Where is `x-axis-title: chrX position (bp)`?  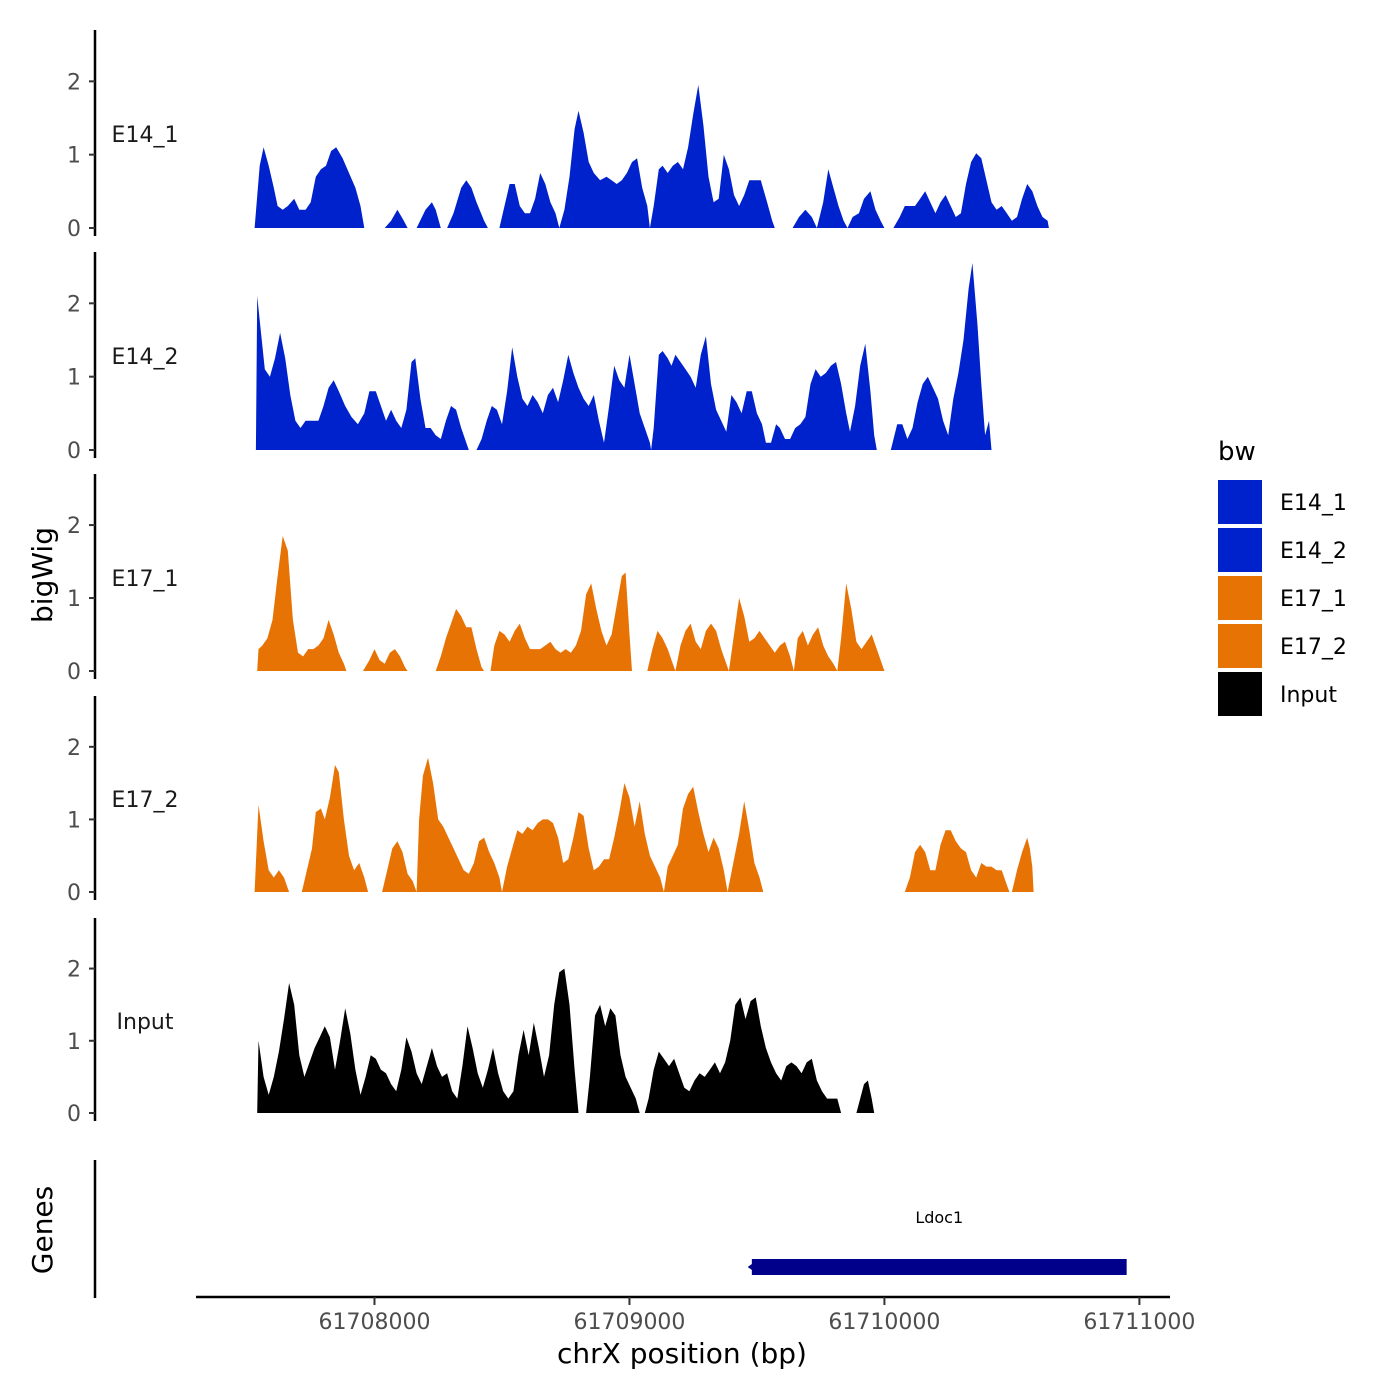
x-axis-title: chrX position (bp) is located at coordinates (682, 1353).